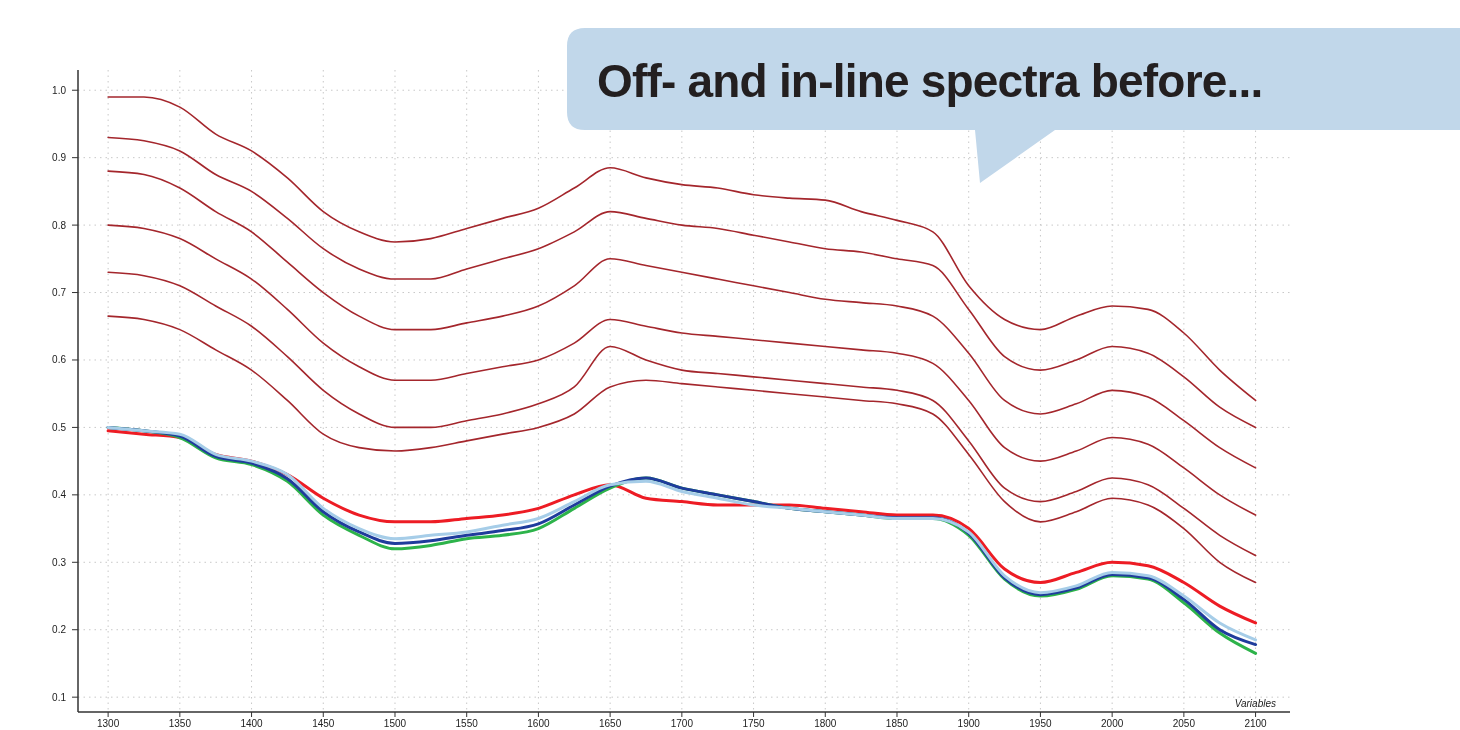 The width and height of the screenshot is (1460, 730). What do you see at coordinates (754, 723) in the screenshot?
I see `x-tick-label: 1750` at bounding box center [754, 723].